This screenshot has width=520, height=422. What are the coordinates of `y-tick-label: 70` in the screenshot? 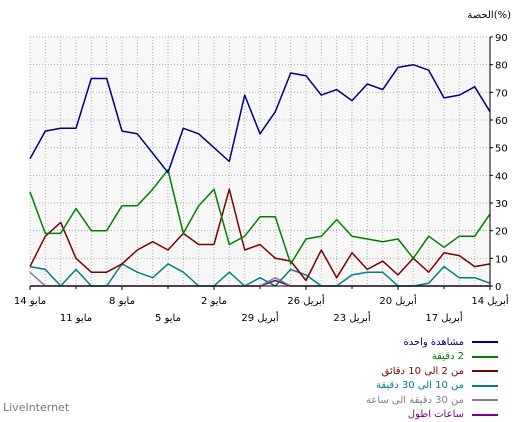 It's located at (501, 93).